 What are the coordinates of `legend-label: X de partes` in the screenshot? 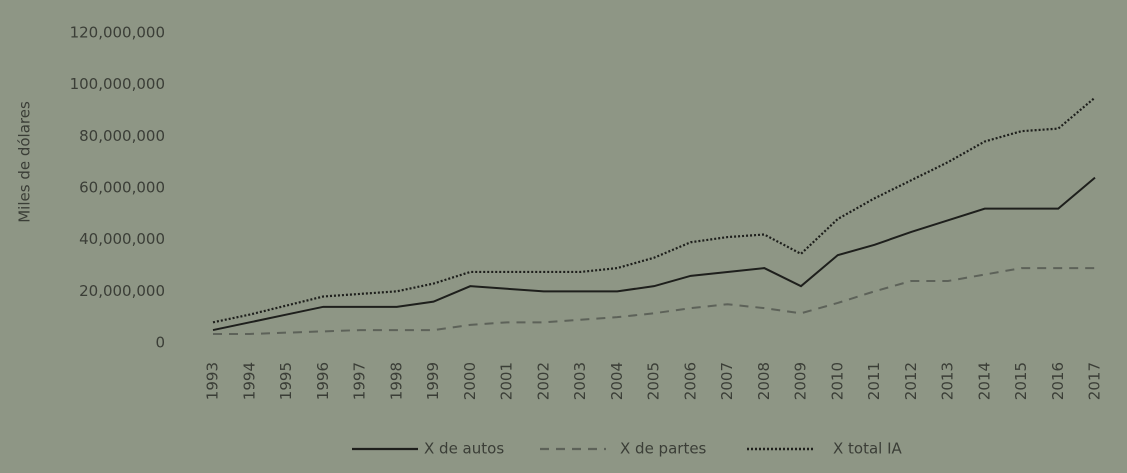 It's located at (663, 449).